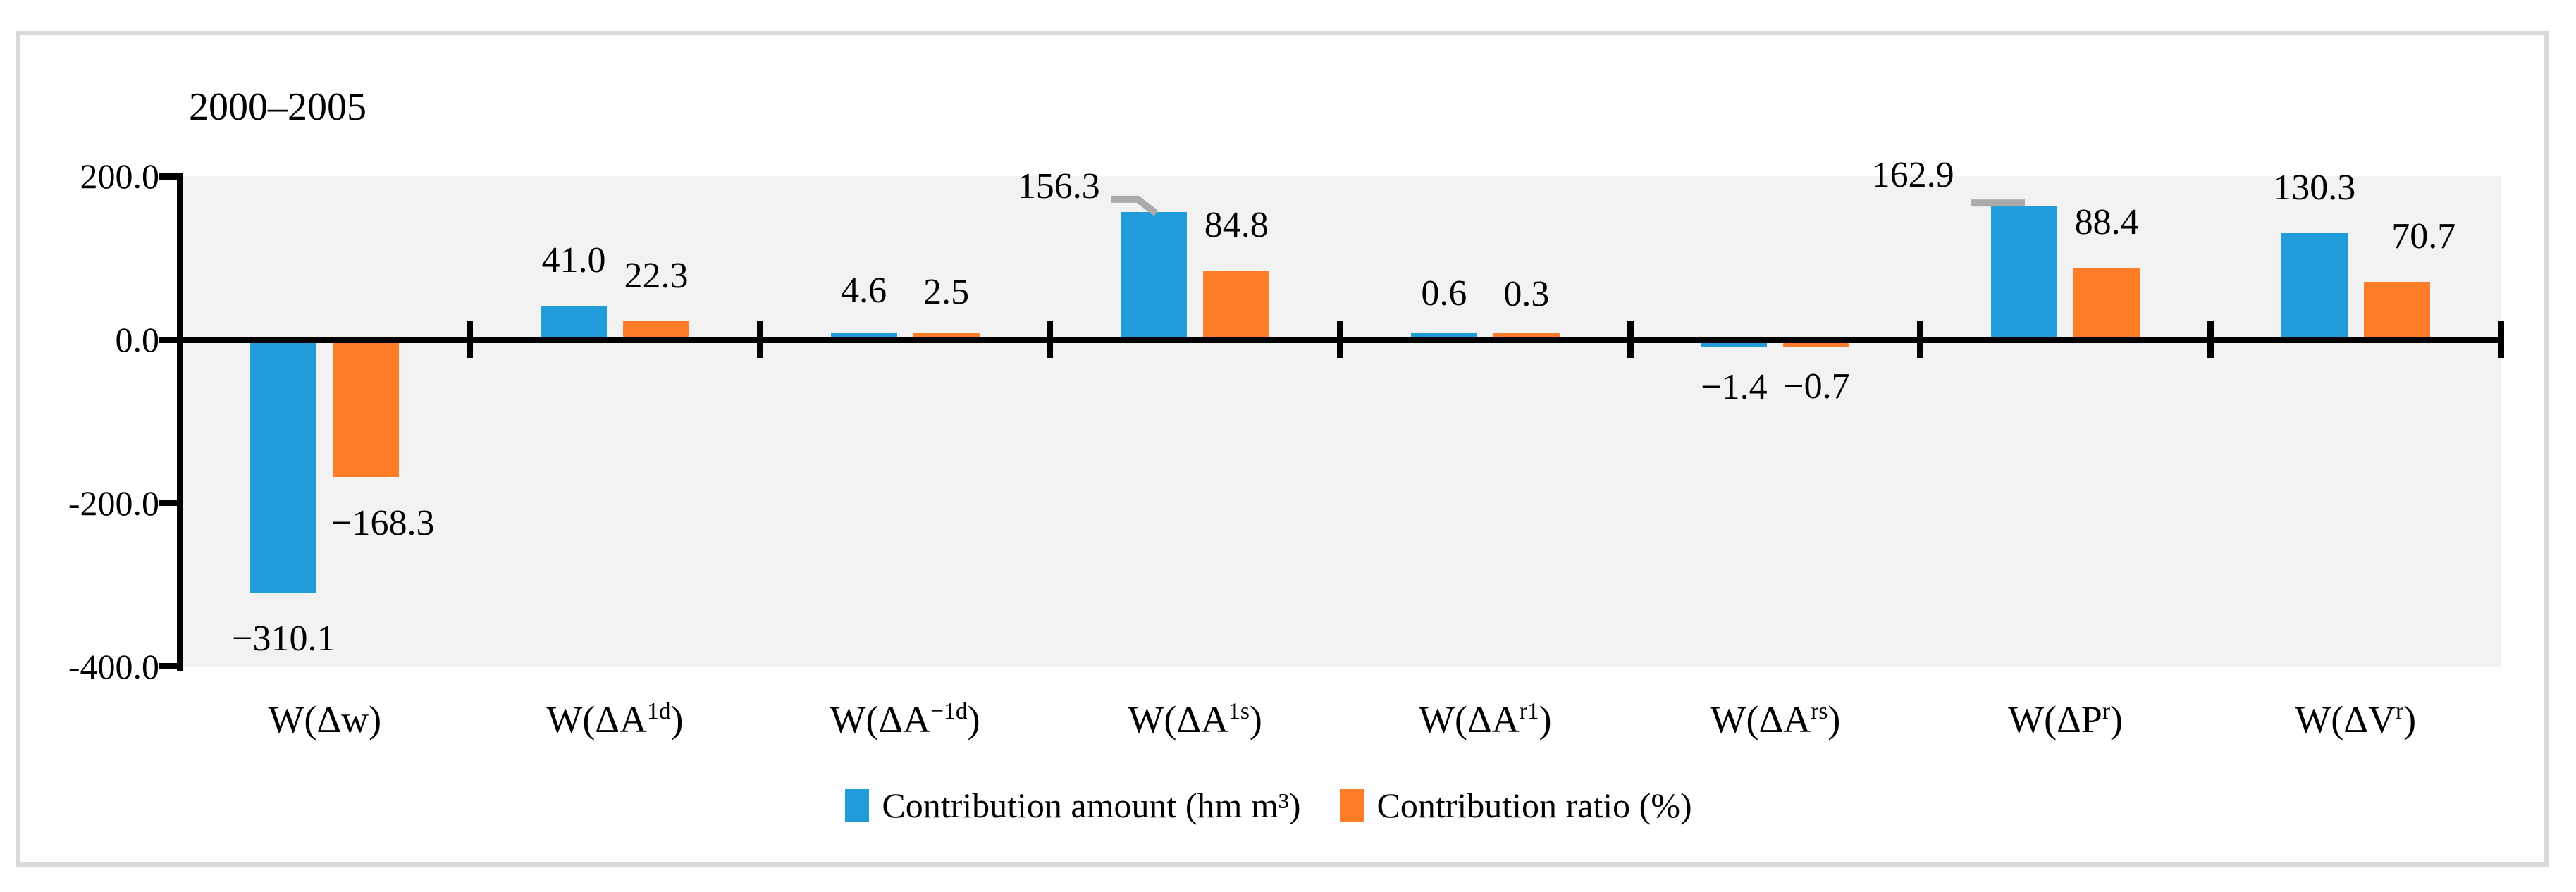 Image resolution: width=2576 pixels, height=892 pixels. I want to click on bar-amount-cat5, so click(1734, 343).